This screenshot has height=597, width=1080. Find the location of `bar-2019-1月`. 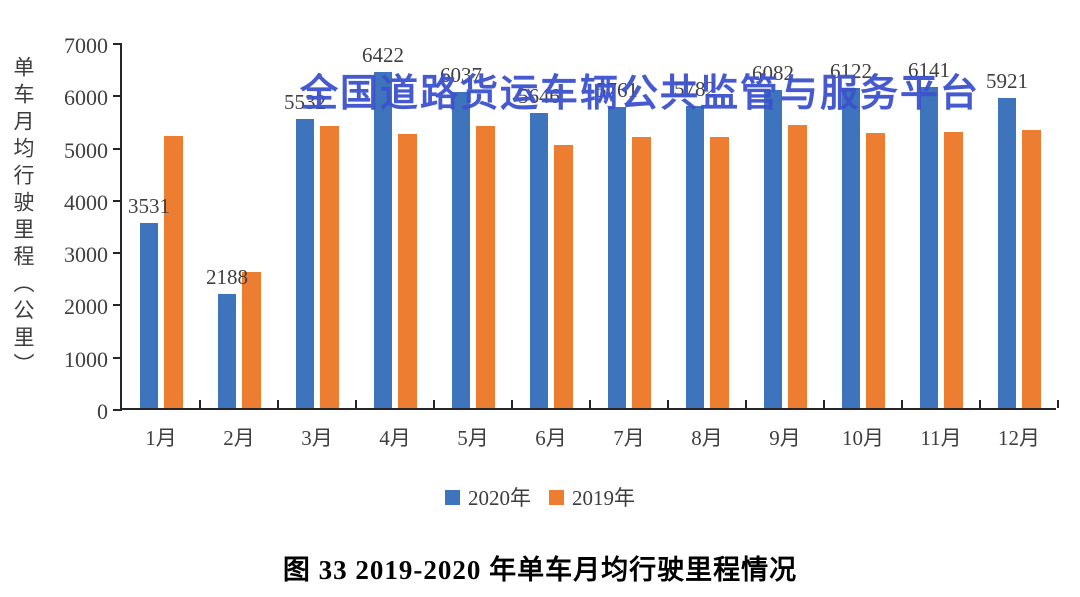

bar-2019-1月 is located at coordinates (173, 271).